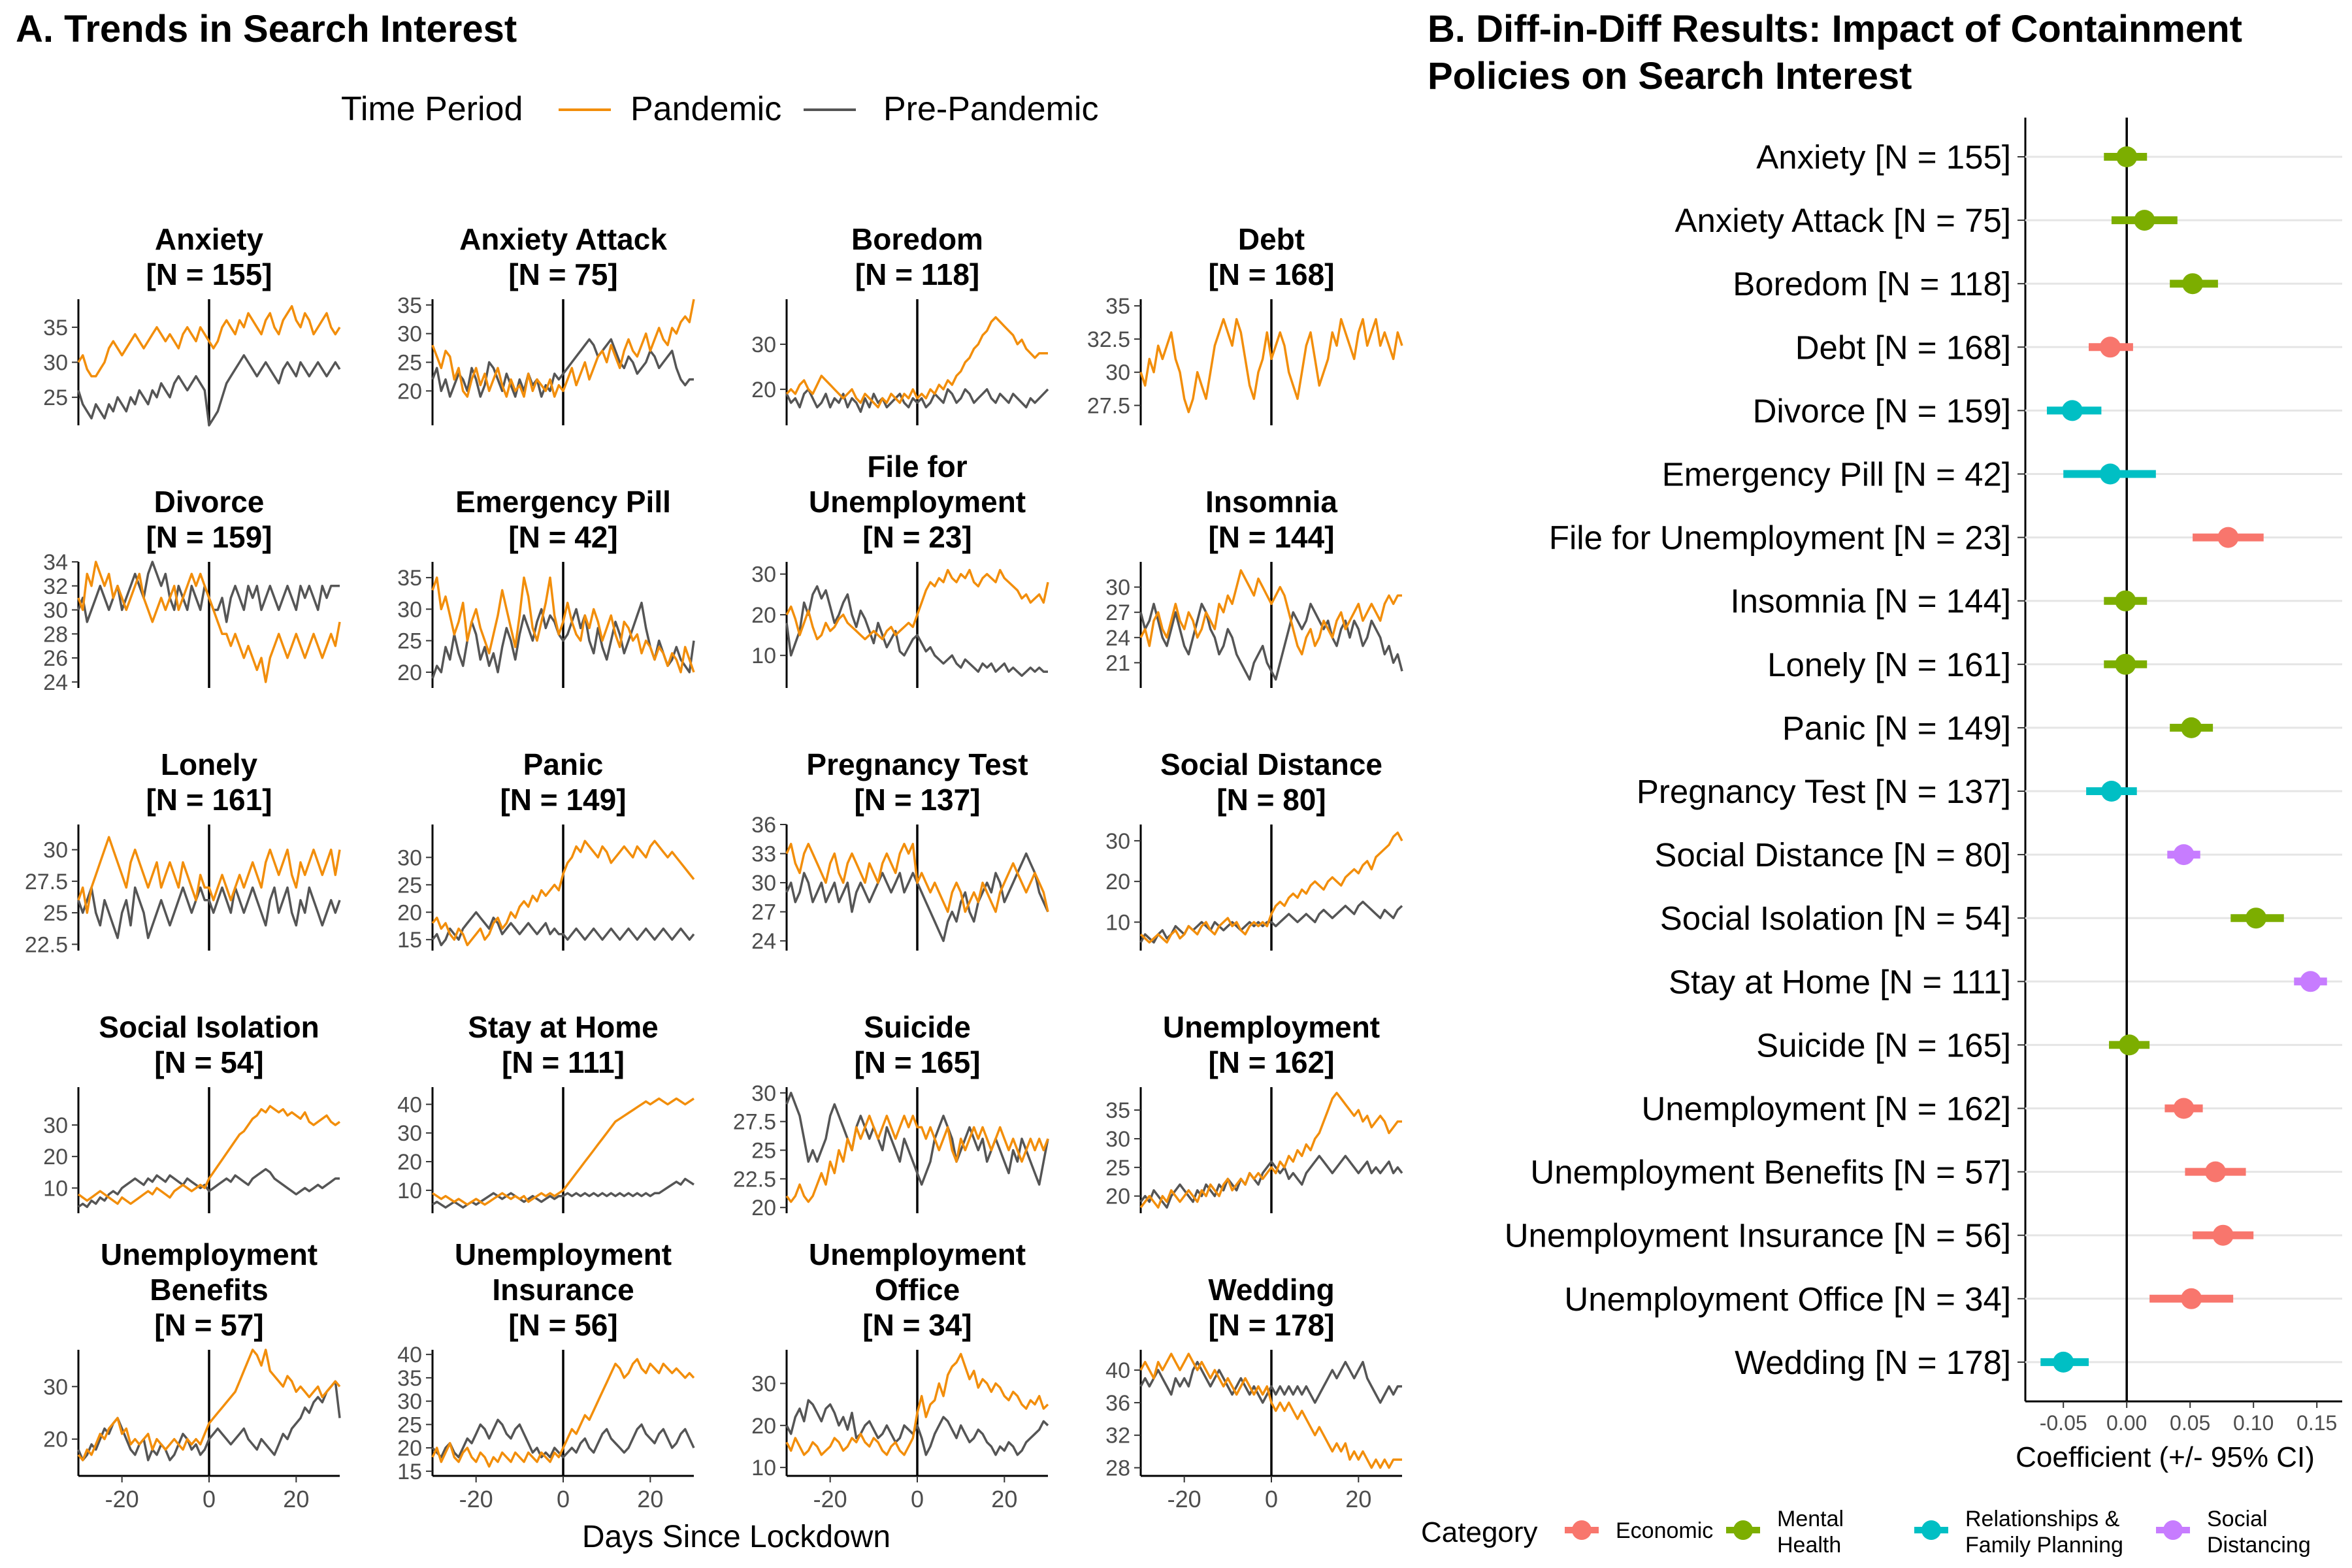 The width and height of the screenshot is (2352, 1568). Describe the element at coordinates (1004, 1499) in the screenshot. I see `facet-x-tick-label: 20` at that location.